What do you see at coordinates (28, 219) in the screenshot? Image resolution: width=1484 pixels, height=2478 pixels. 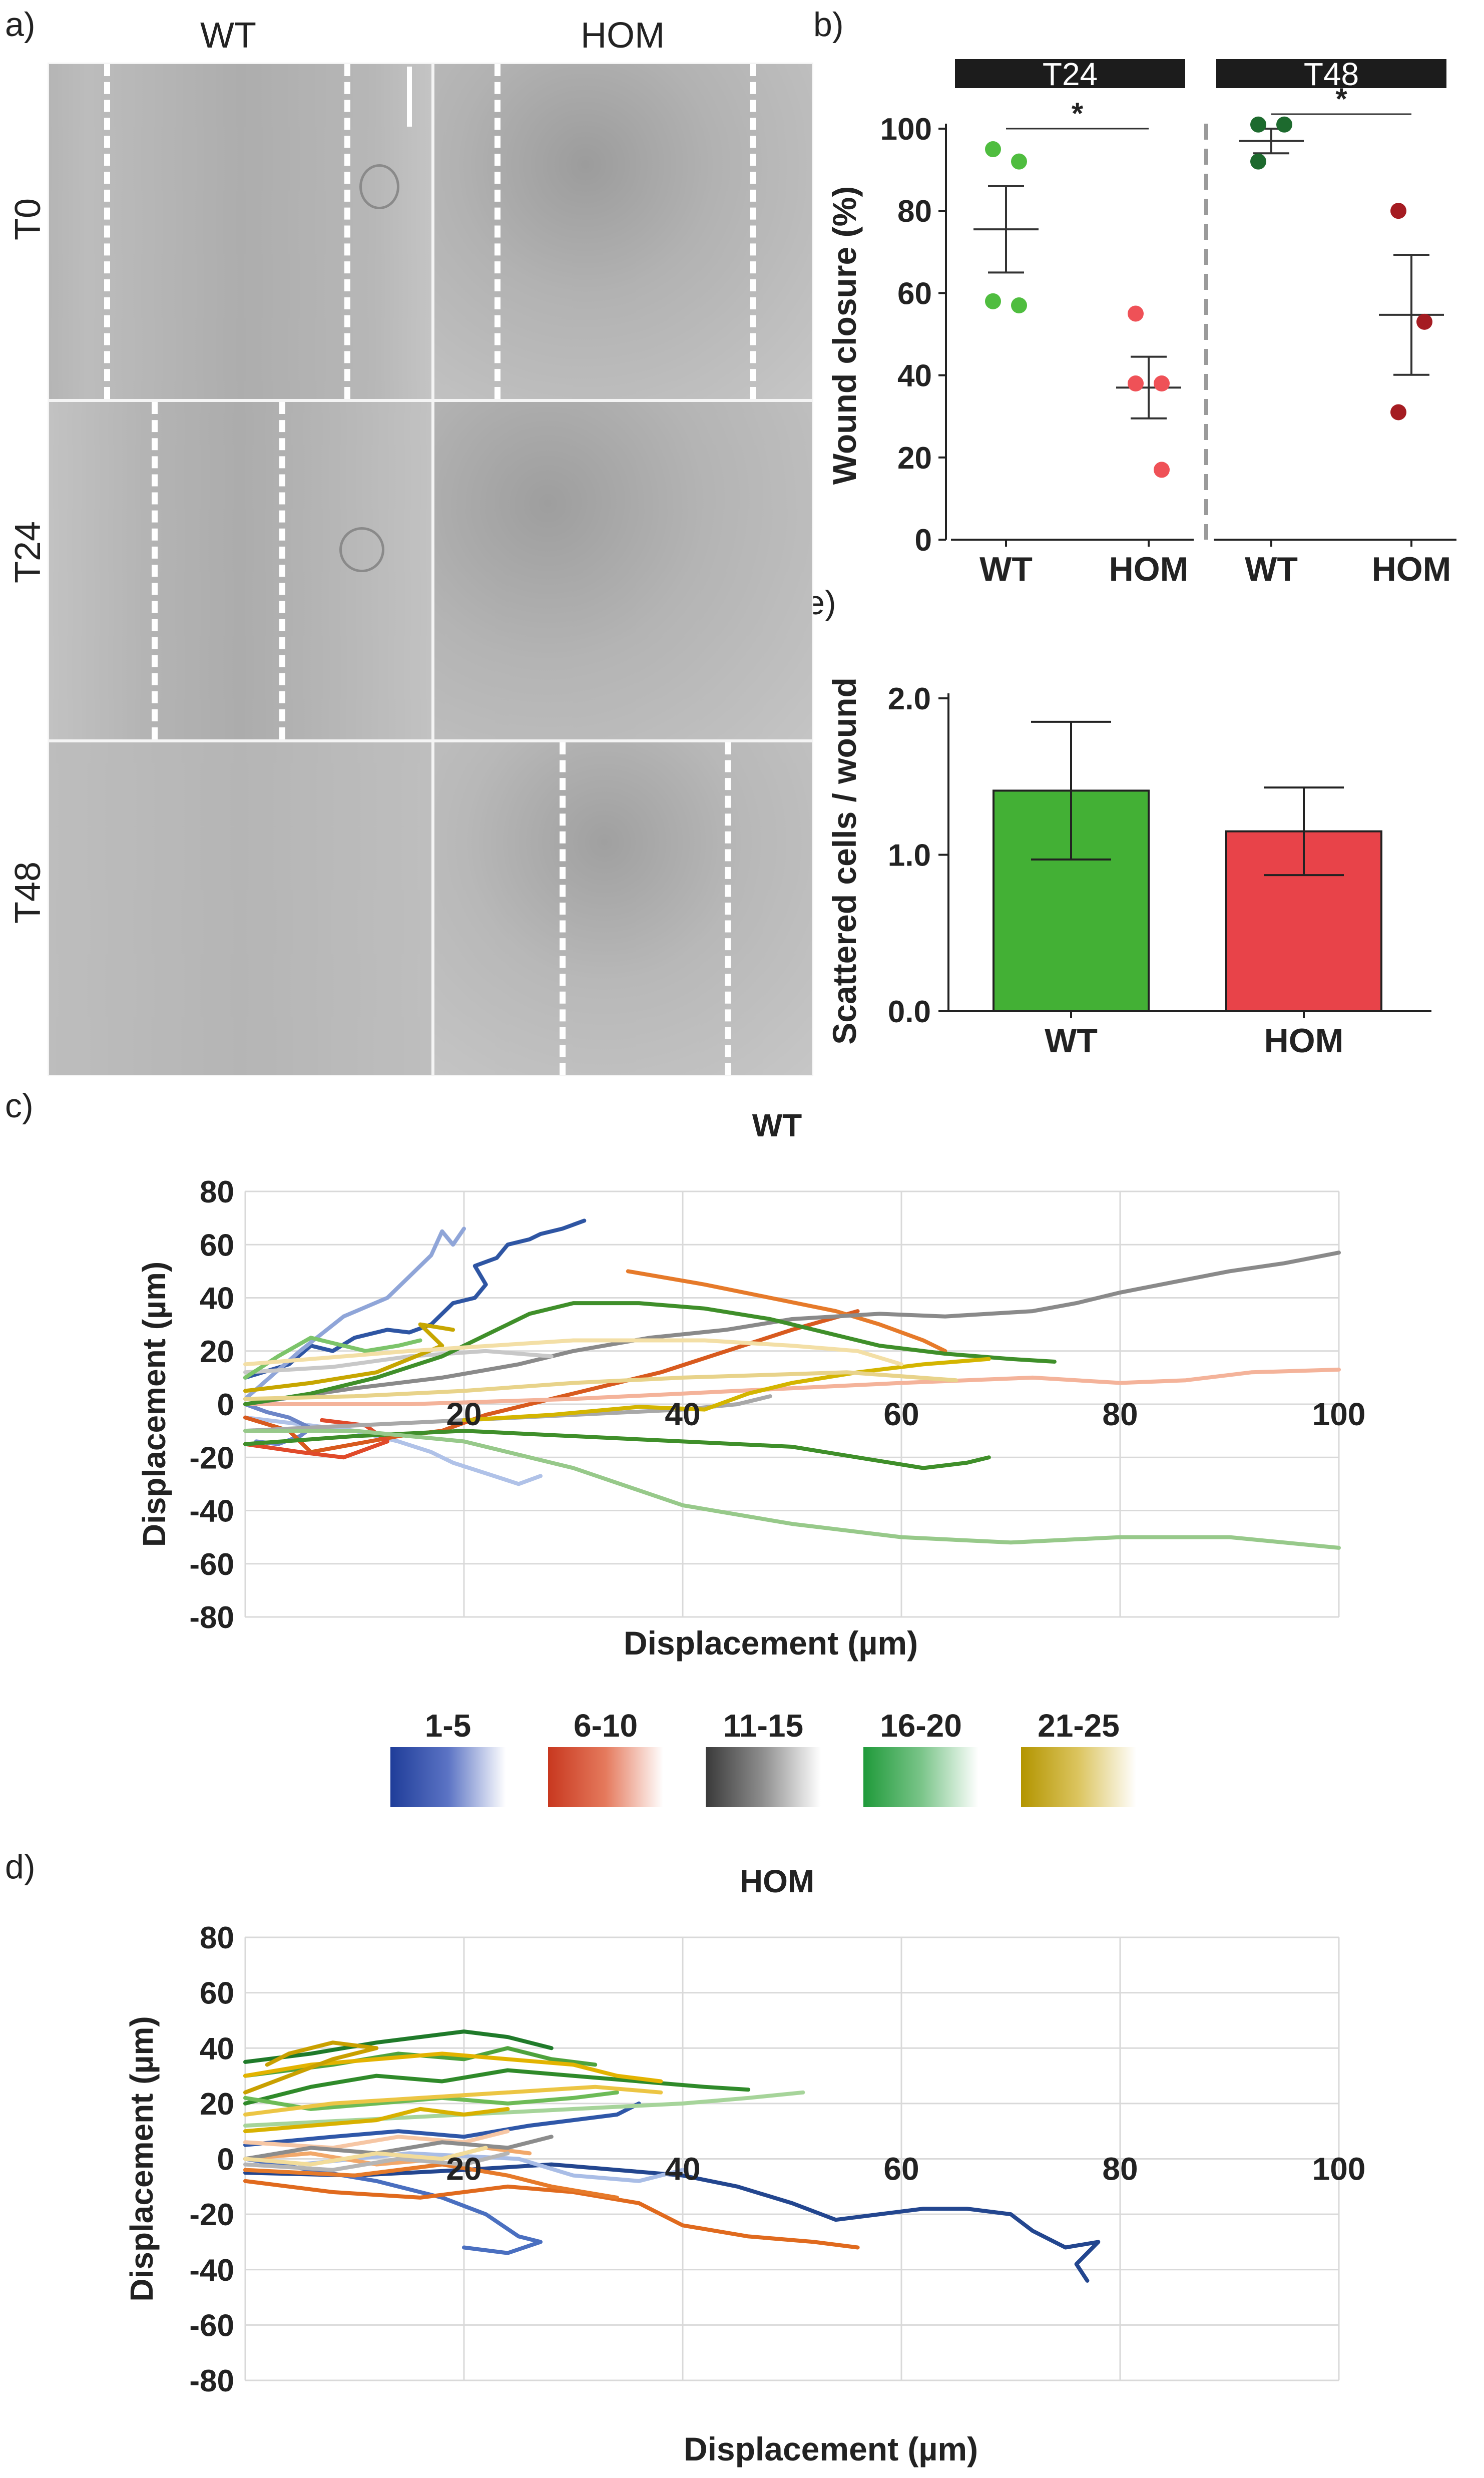 I see `row-label-t0: T0` at bounding box center [28, 219].